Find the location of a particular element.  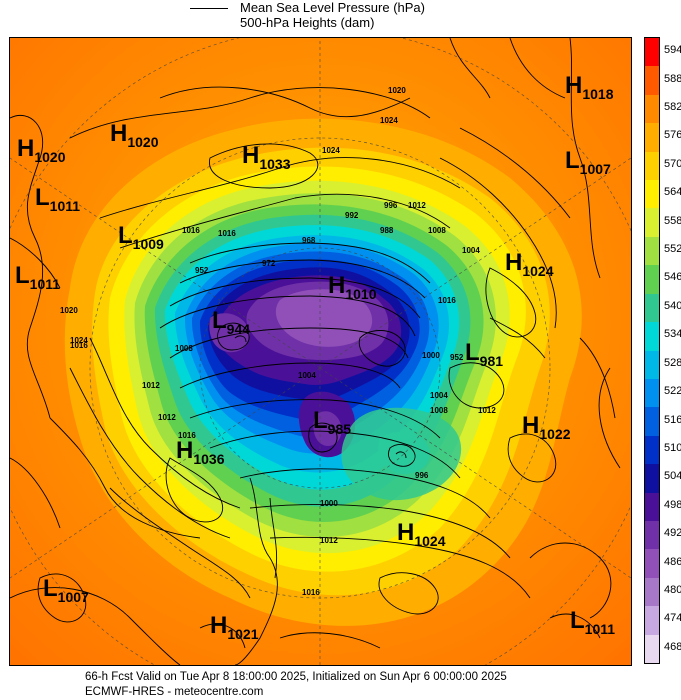

colorbar-tick-label: 492 is located at coordinates (672, 533).